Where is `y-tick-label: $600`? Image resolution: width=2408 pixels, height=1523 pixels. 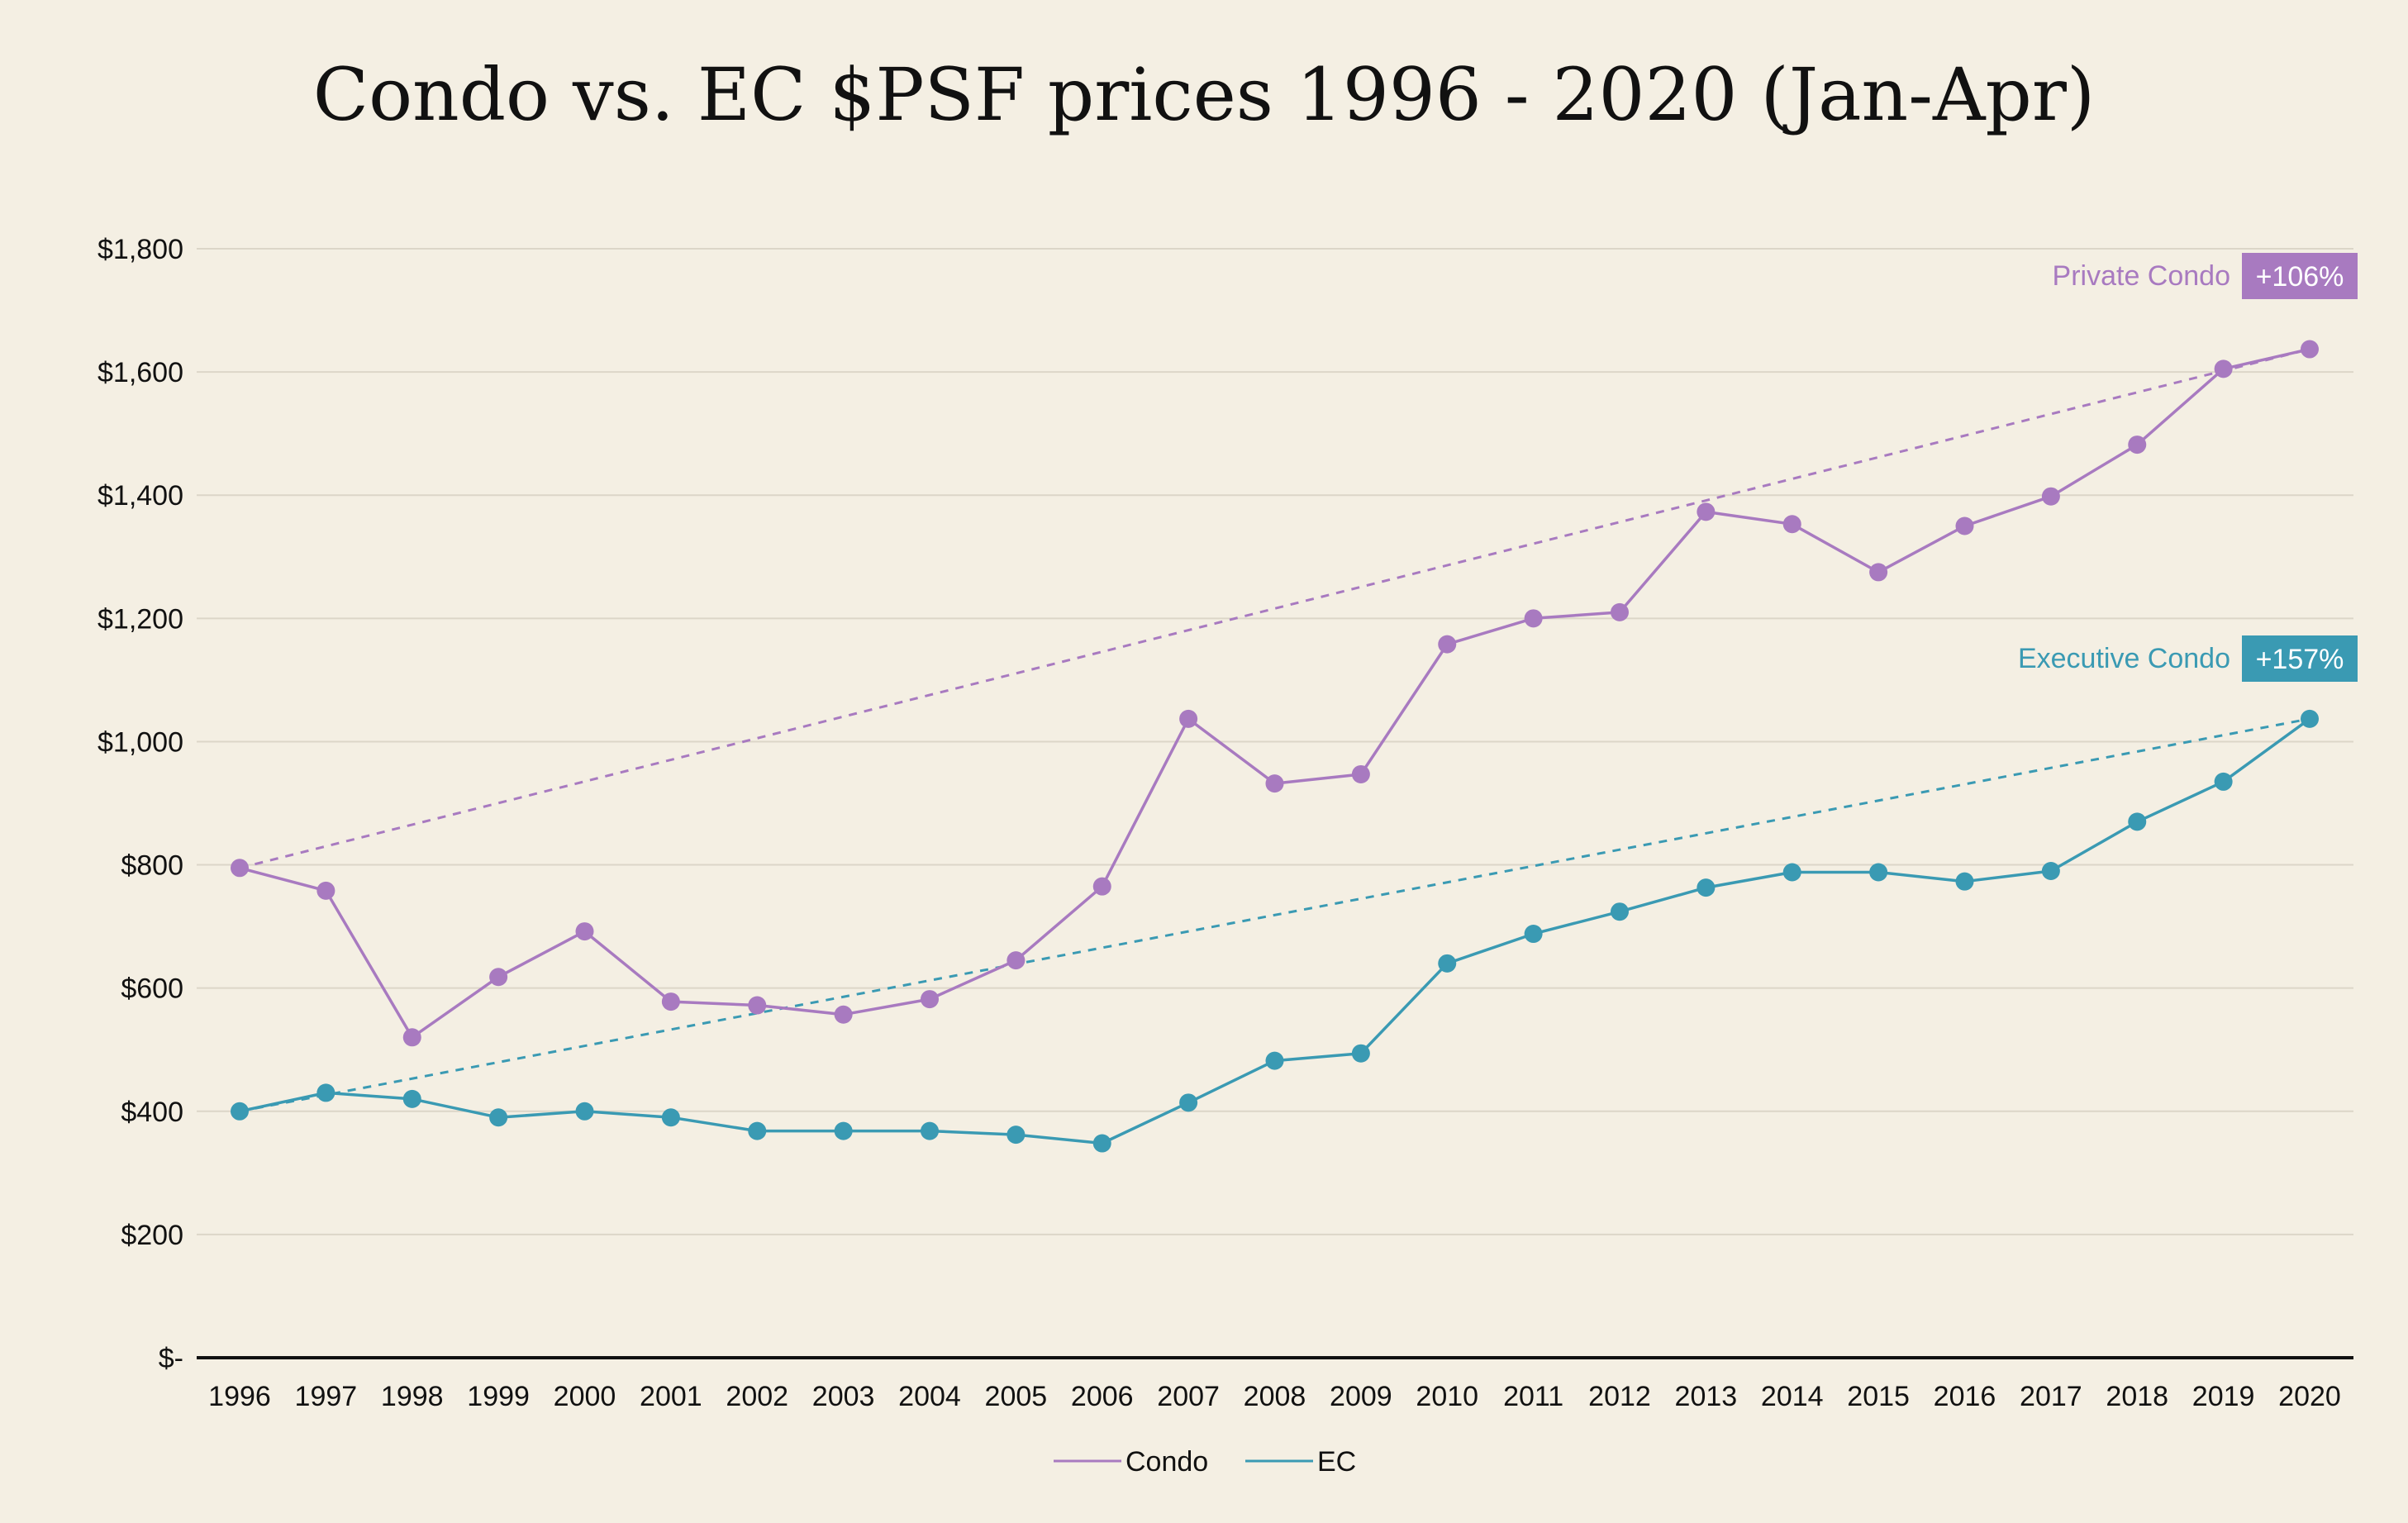 y-tick-label: $600 is located at coordinates (152, 989).